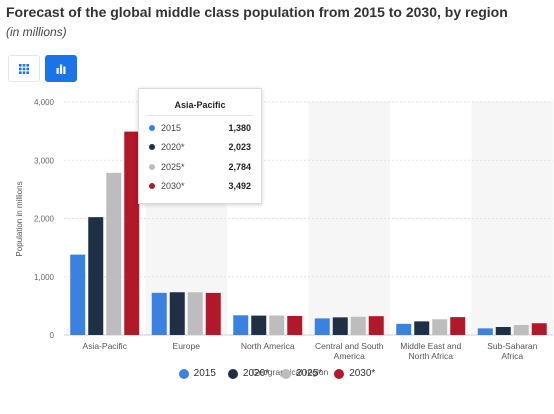 This screenshot has height=414, width=554. I want to click on legend-label: 2025*, so click(309, 373).